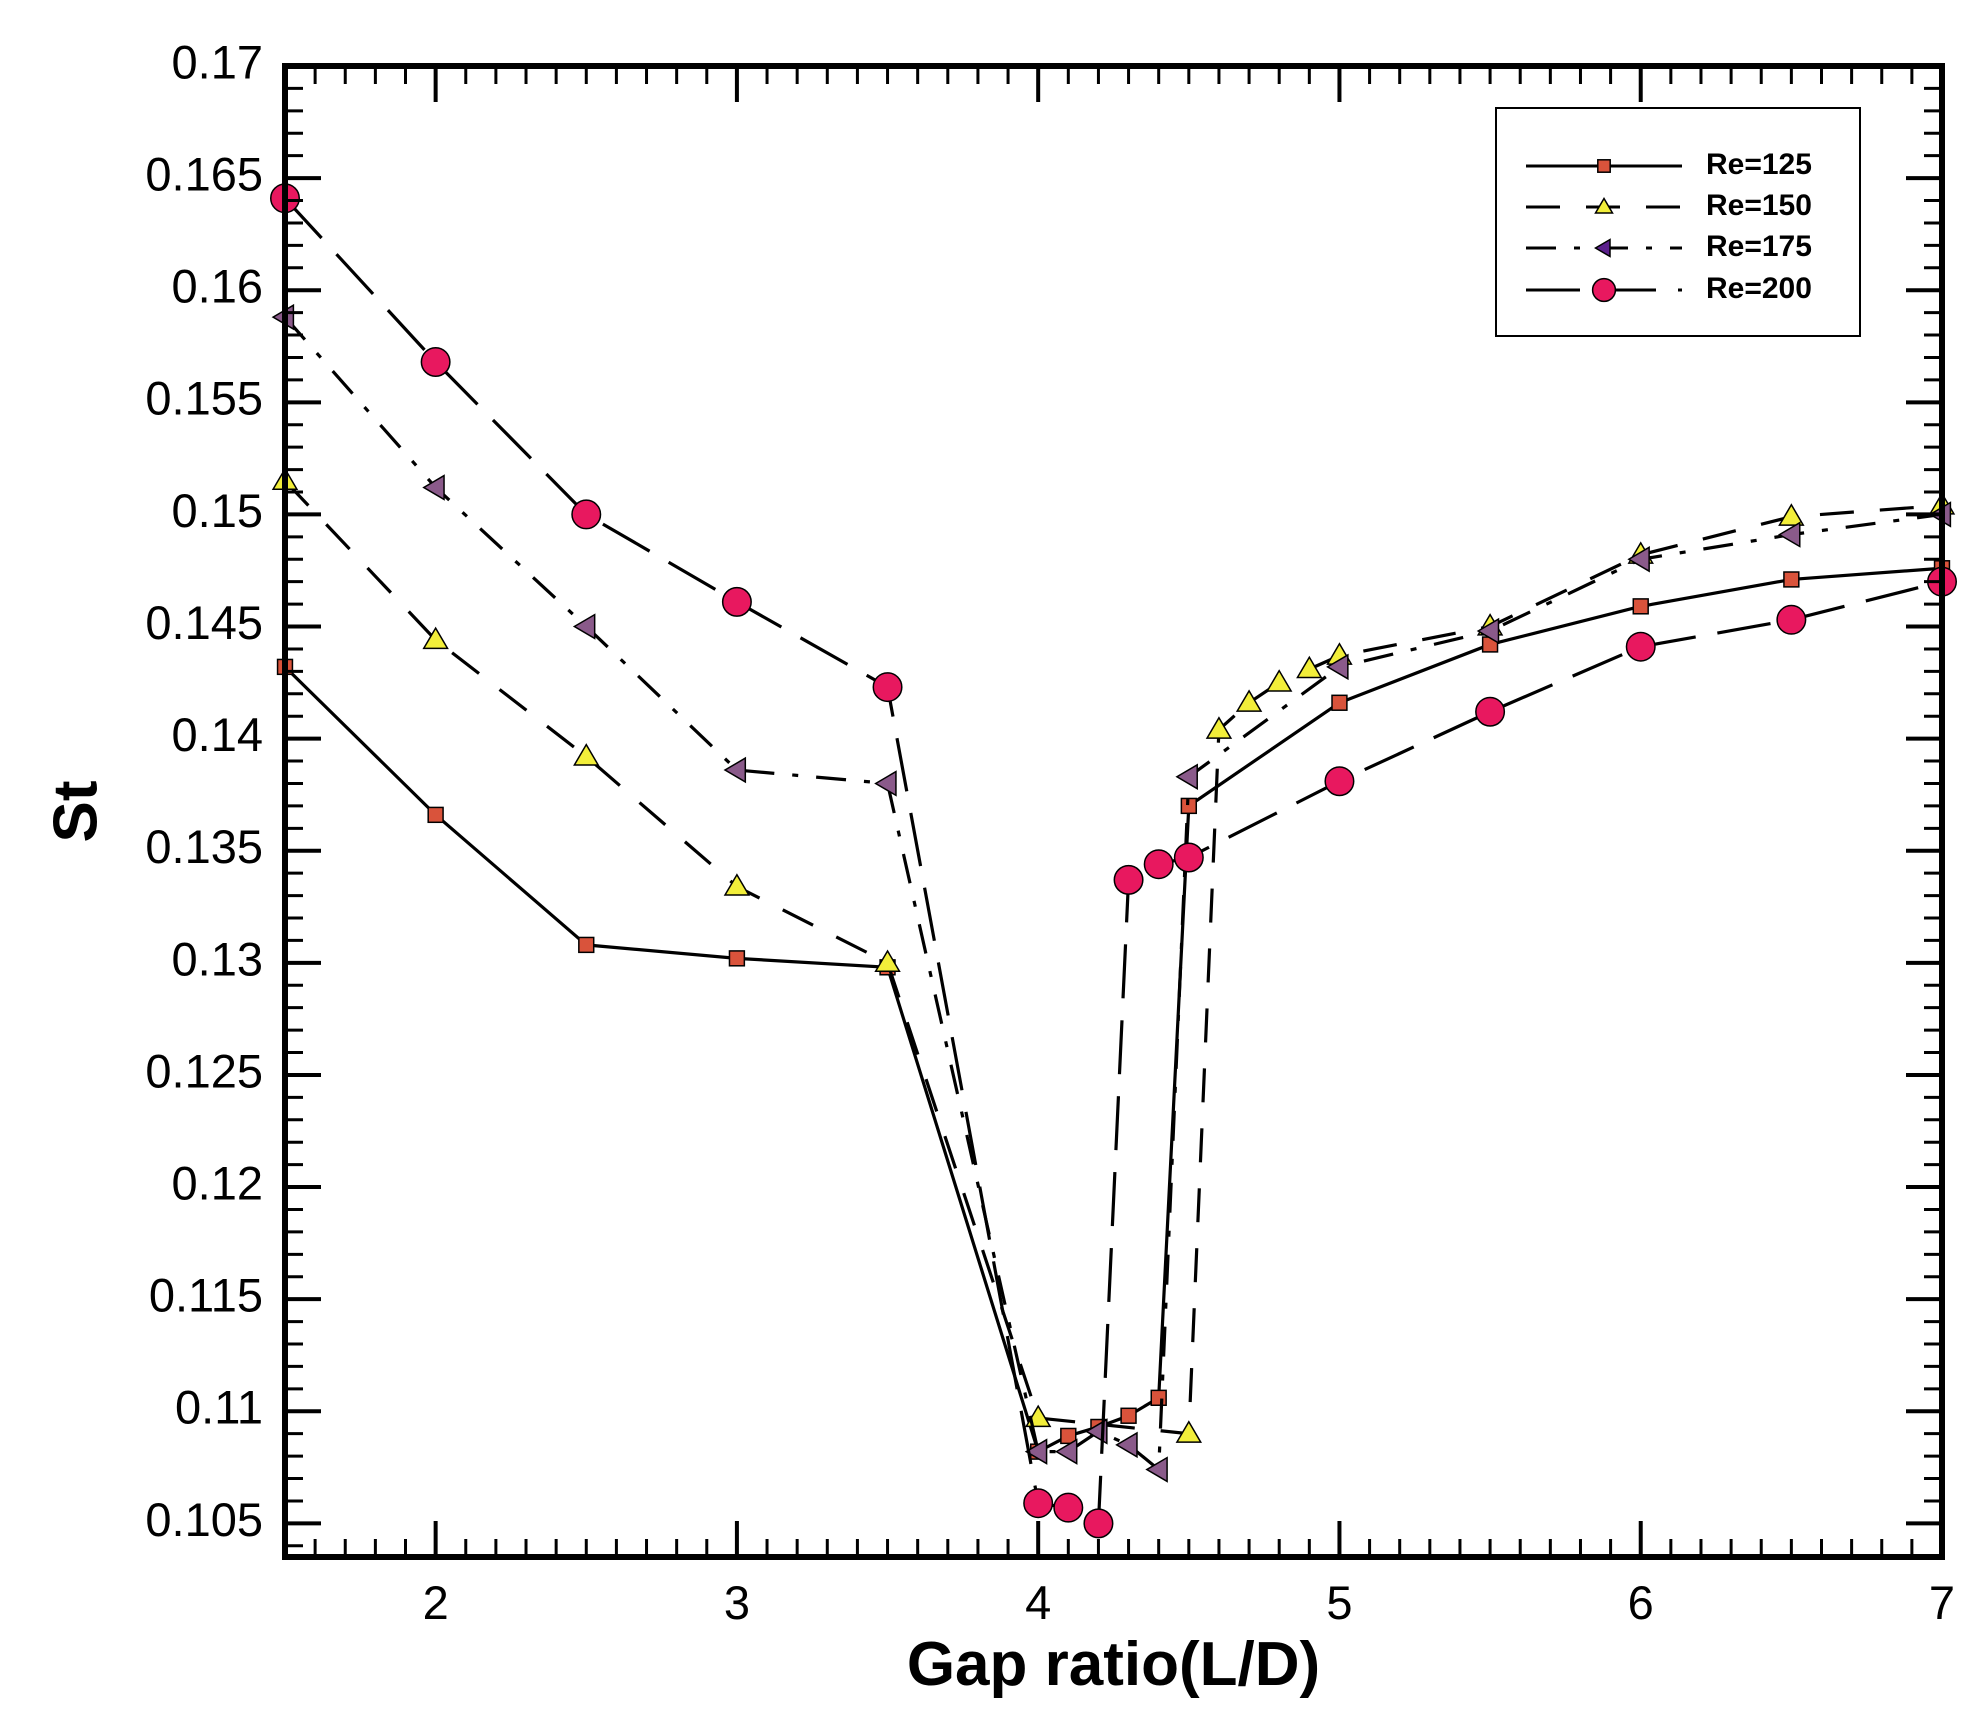  What do you see at coordinates (75, 812) in the screenshot?
I see `y-axis-title: St` at bounding box center [75, 812].